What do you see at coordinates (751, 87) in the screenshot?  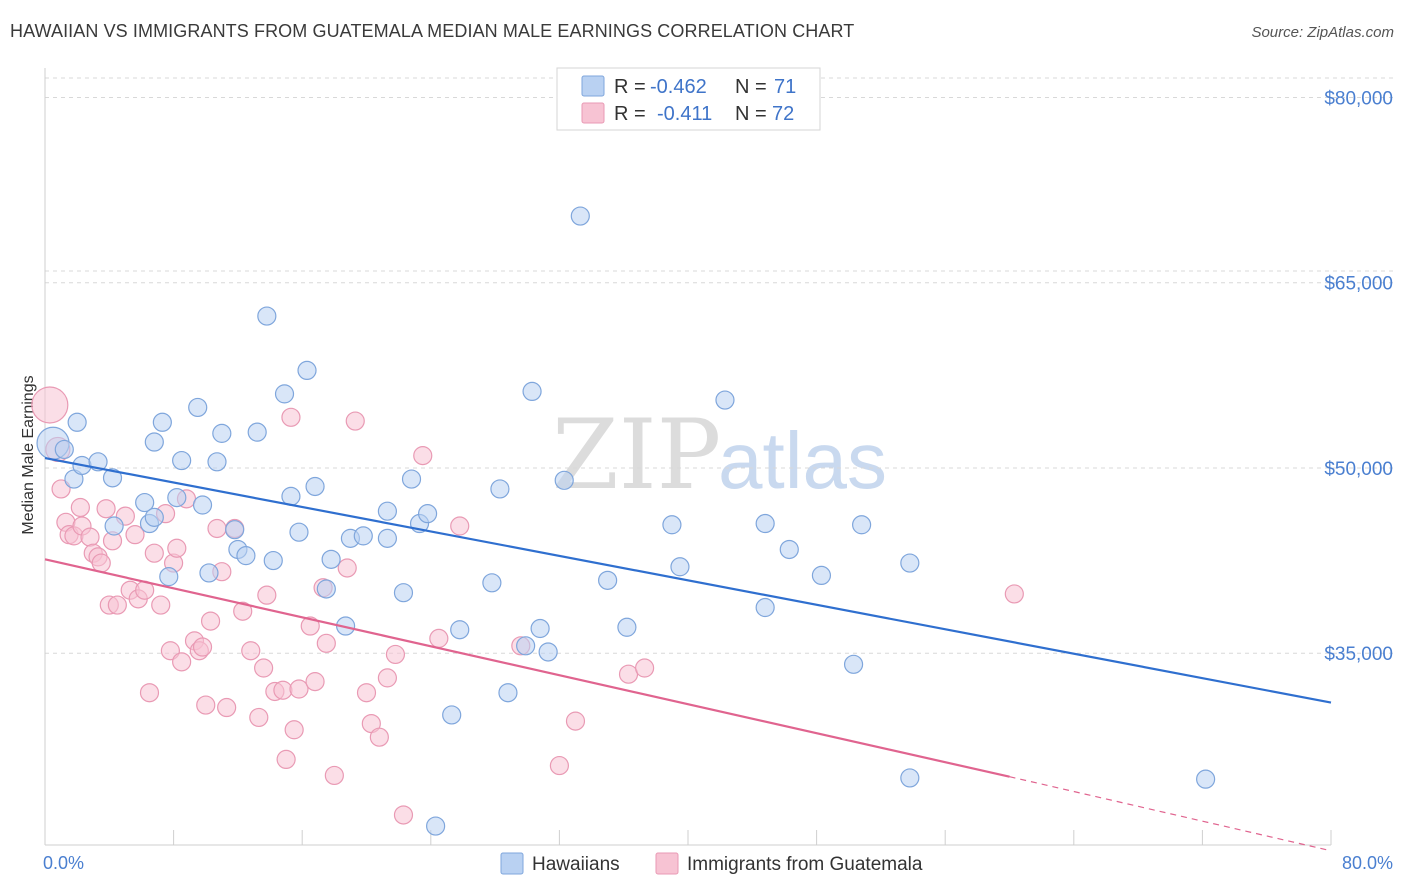 I see `legend-n-label-hawaiians: N =` at bounding box center [751, 87].